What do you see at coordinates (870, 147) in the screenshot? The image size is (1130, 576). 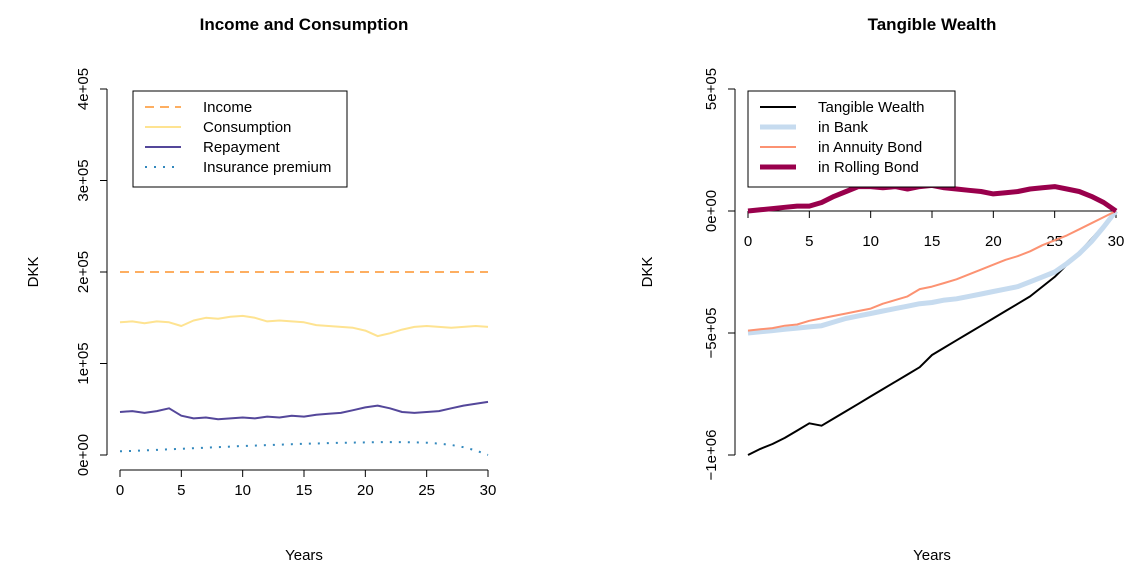 I see `legend-label: in Annuity Bond` at bounding box center [870, 147].